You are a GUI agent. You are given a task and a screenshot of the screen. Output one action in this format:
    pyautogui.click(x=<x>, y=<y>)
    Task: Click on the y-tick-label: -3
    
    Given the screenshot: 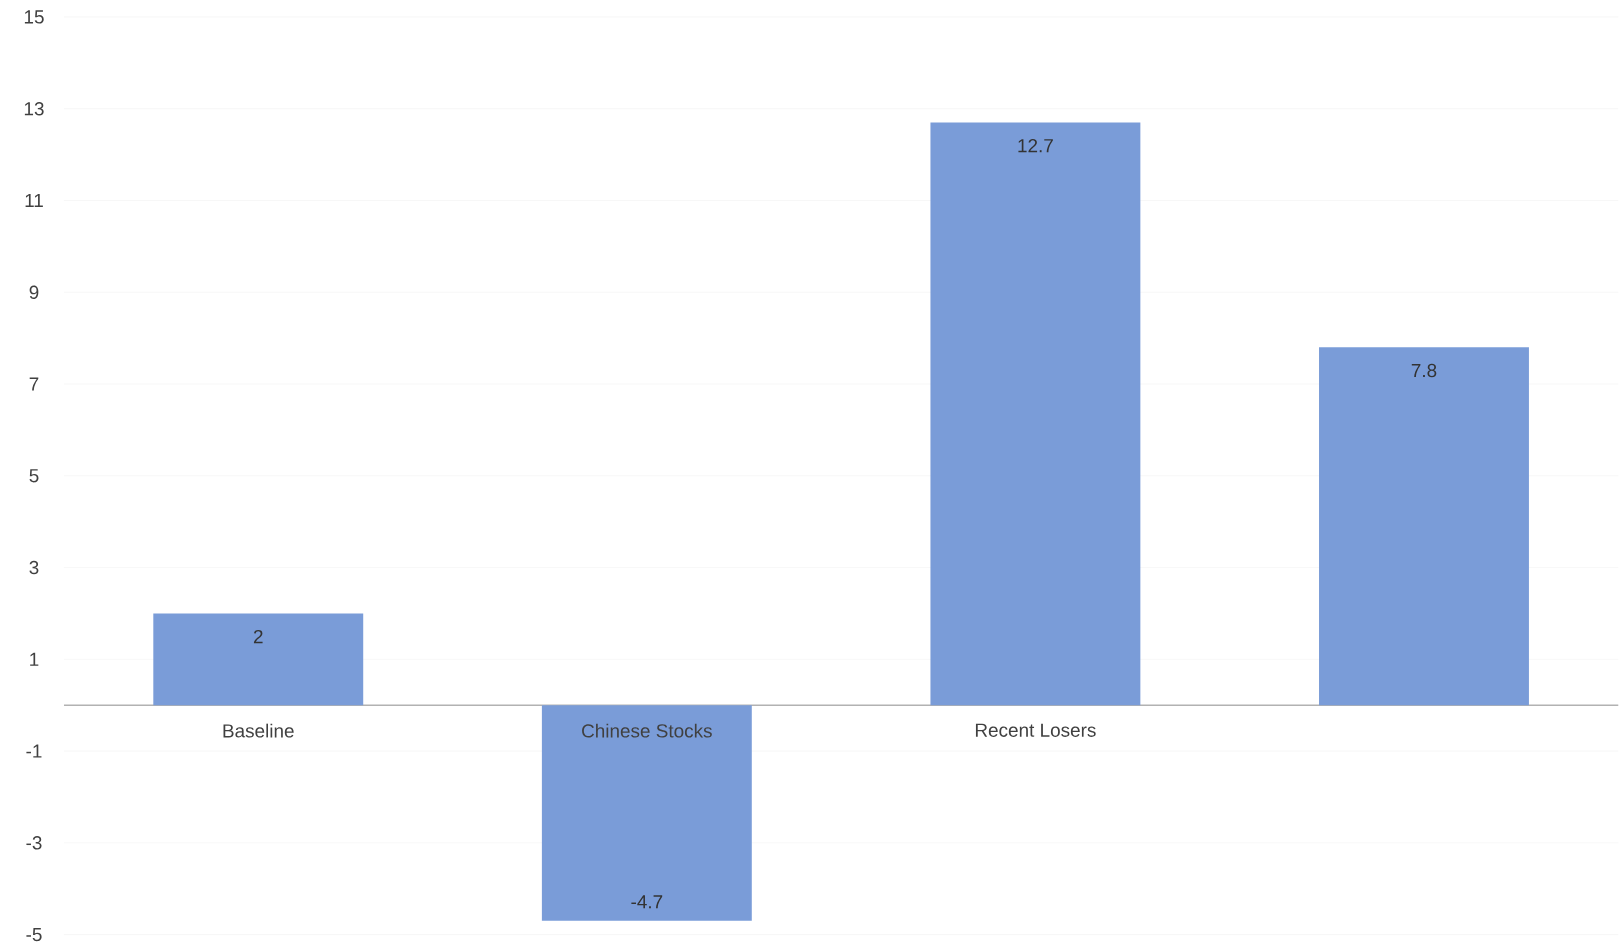 What is the action you would take?
    pyautogui.click(x=34, y=842)
    